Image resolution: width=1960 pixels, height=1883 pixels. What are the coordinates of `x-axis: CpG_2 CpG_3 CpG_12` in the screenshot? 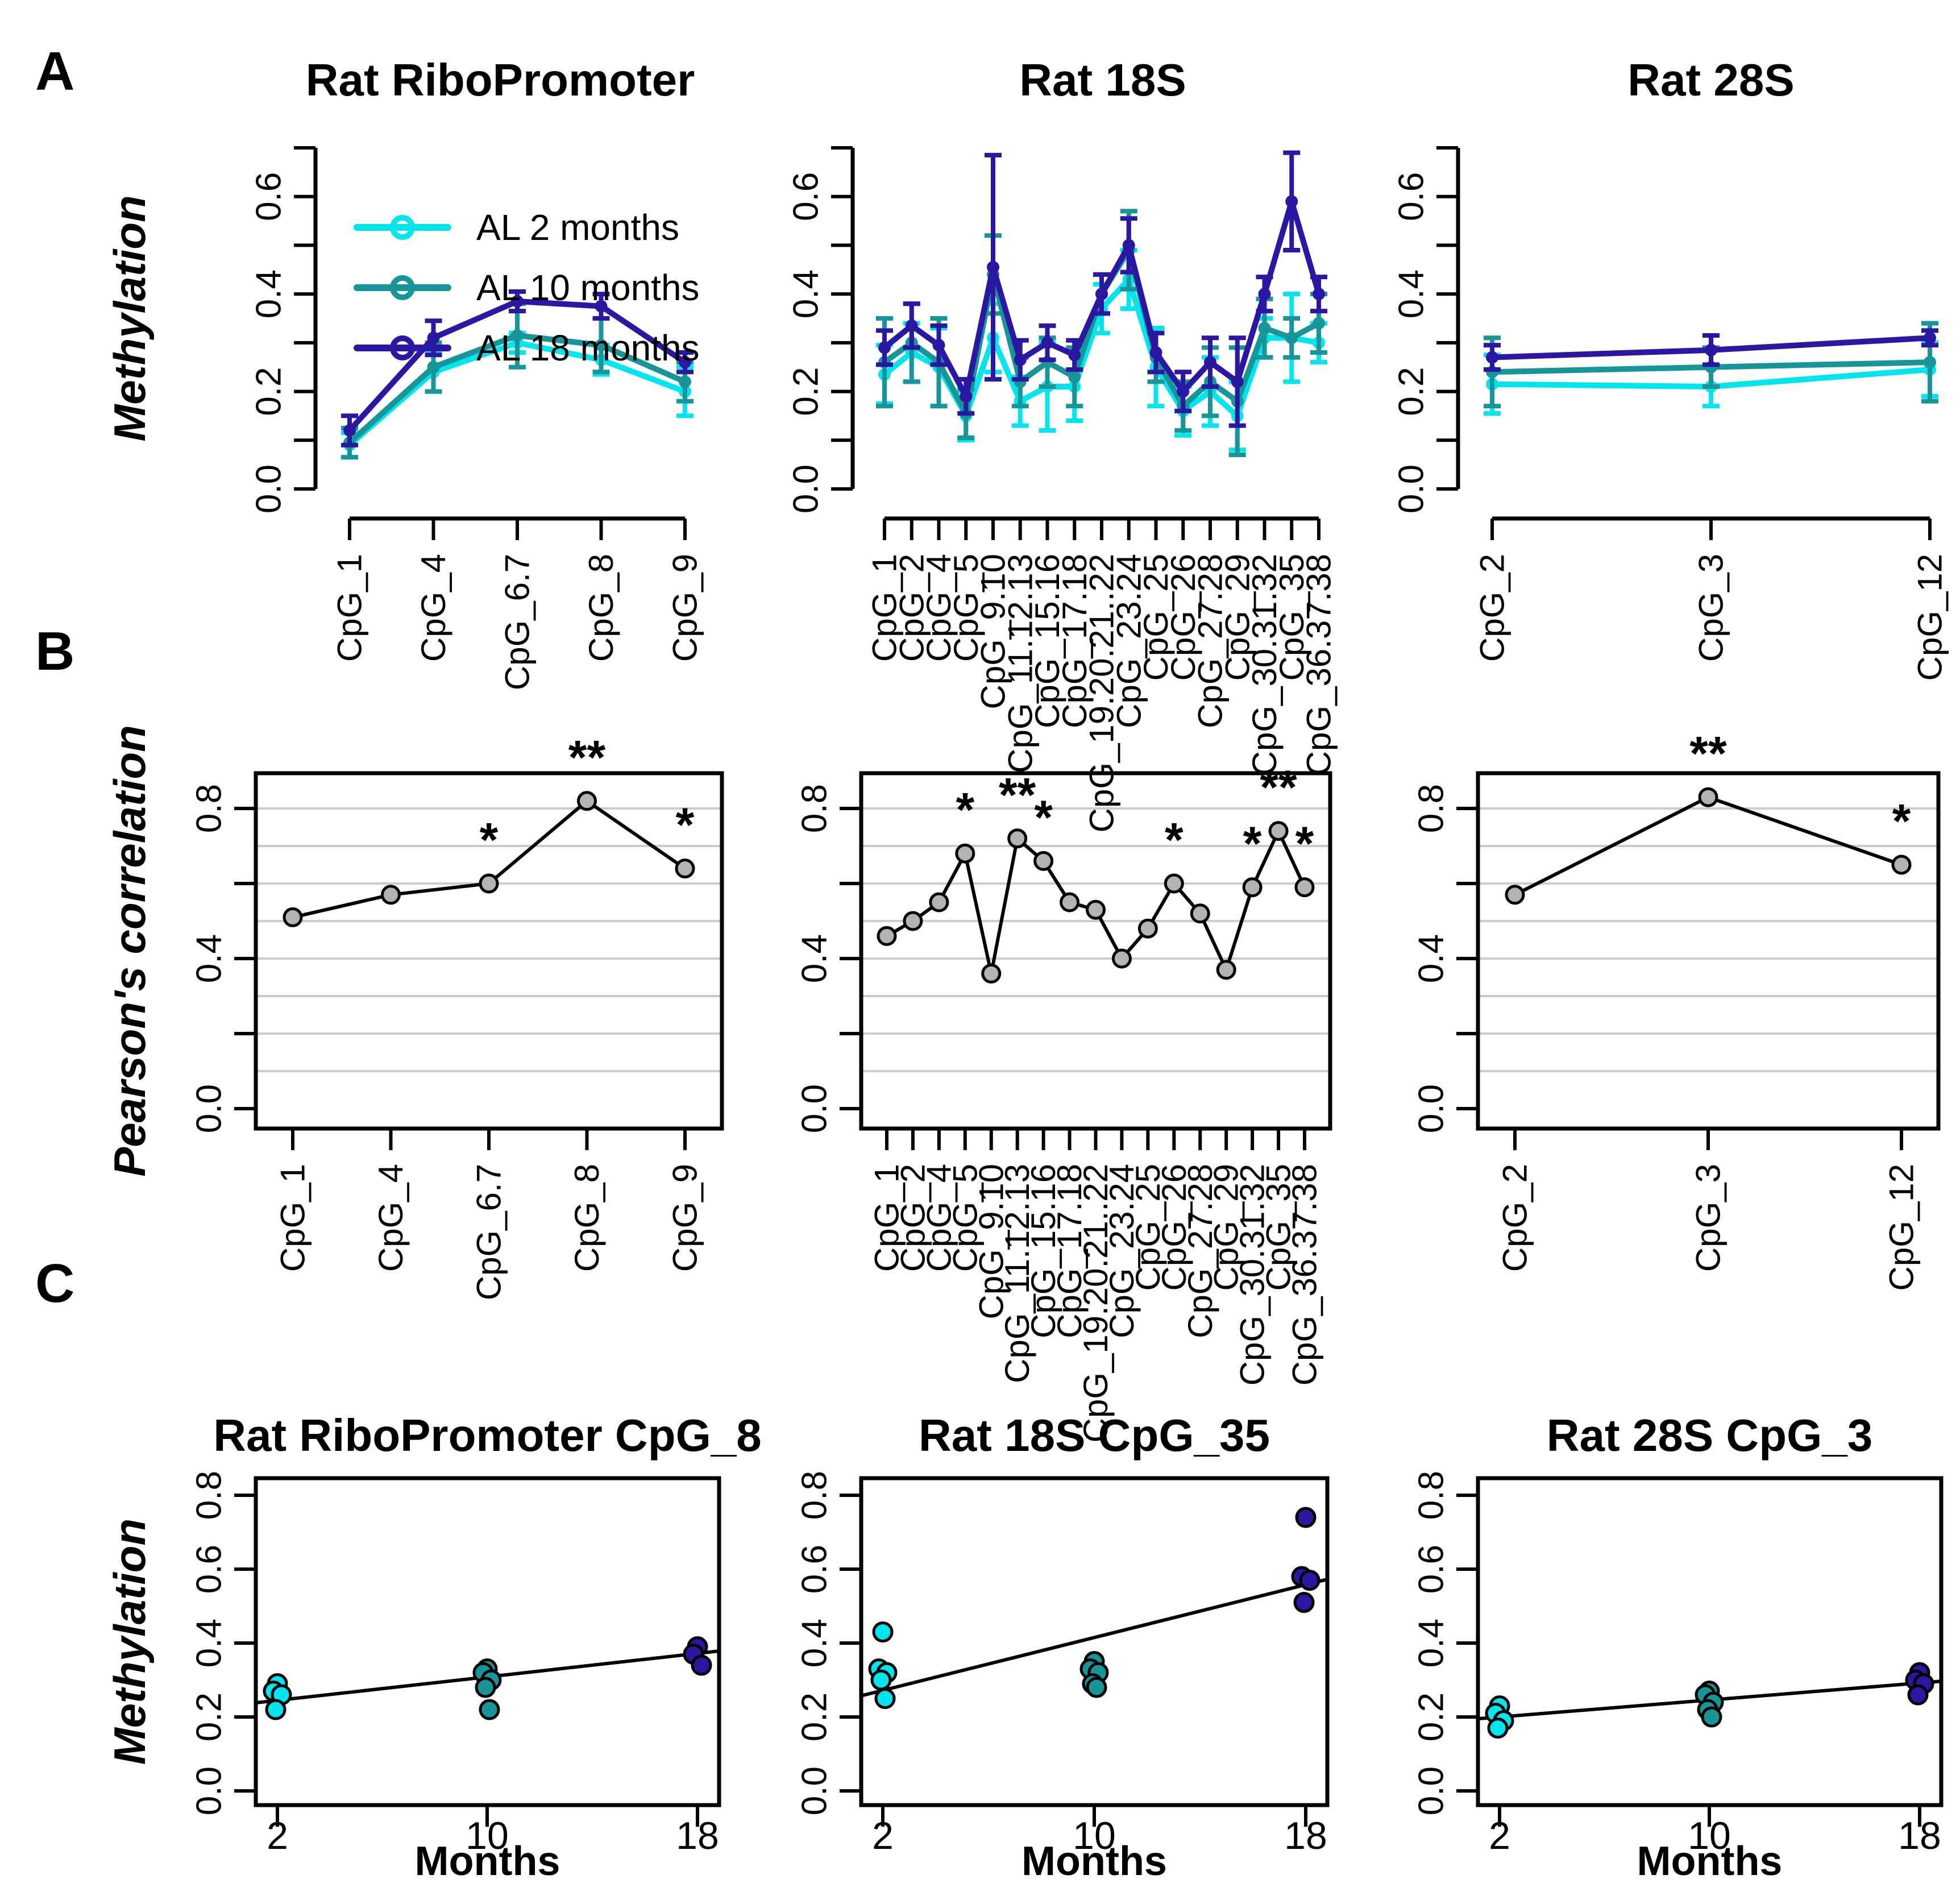 It's located at (1708, 1210).